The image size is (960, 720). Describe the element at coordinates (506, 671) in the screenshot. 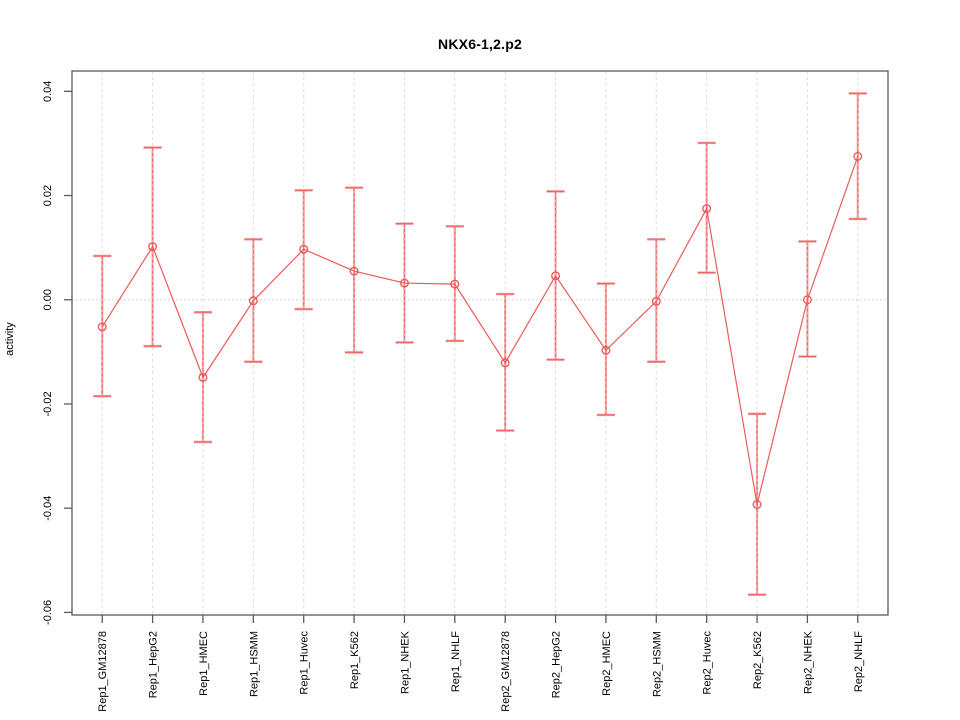

I see `x-tick-label: Rep2_GM12878` at that location.